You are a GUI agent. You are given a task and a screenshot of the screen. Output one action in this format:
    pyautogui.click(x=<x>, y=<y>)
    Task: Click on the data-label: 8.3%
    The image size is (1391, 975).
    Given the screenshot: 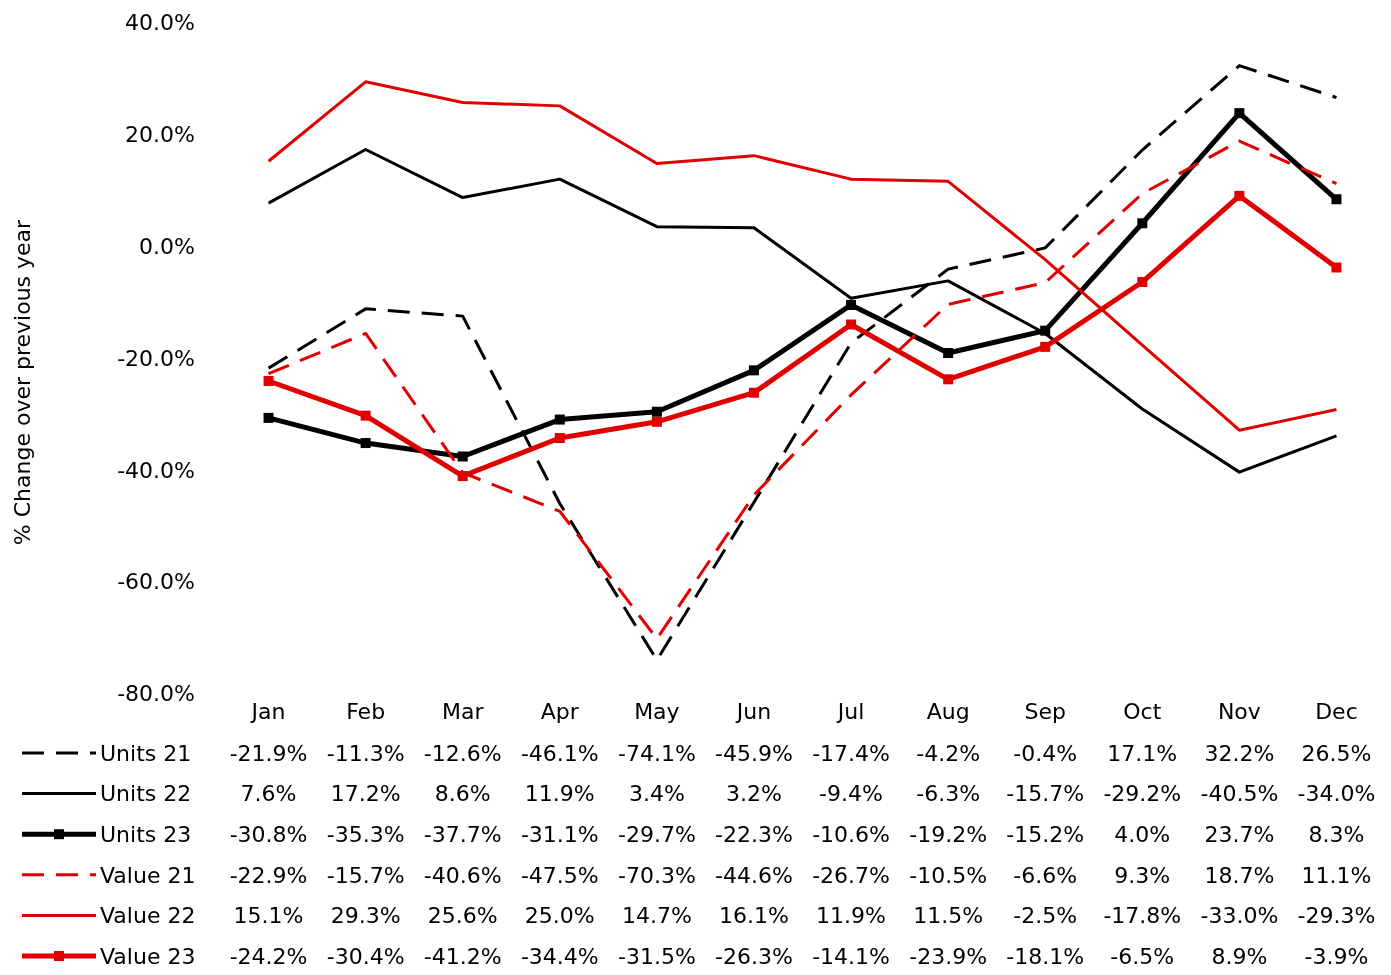 What is the action you would take?
    pyautogui.click(x=1336, y=834)
    